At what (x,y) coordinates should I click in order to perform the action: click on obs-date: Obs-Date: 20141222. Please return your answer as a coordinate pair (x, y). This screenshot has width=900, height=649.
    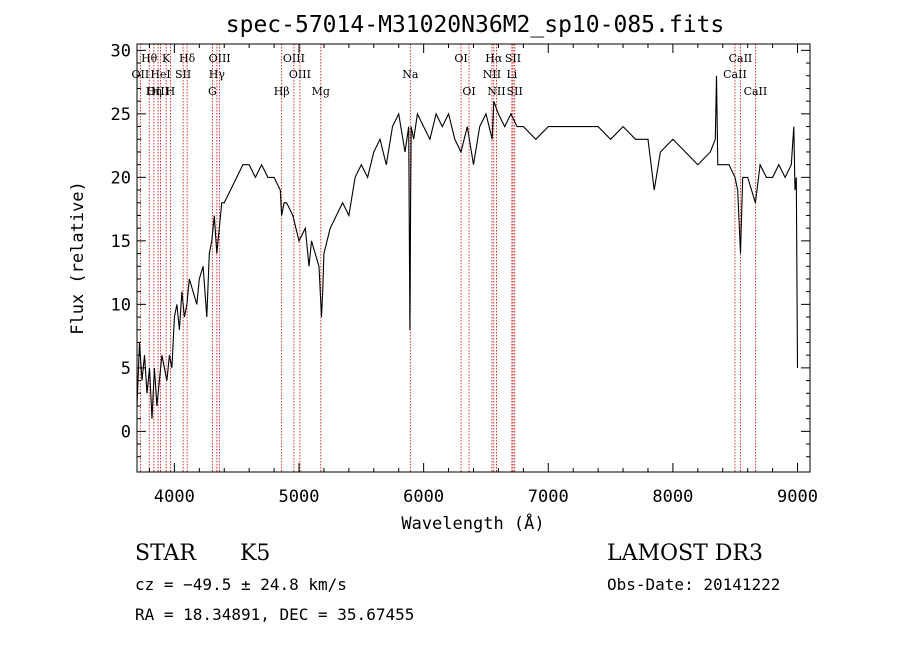
    Looking at the image, I should click on (693, 584).